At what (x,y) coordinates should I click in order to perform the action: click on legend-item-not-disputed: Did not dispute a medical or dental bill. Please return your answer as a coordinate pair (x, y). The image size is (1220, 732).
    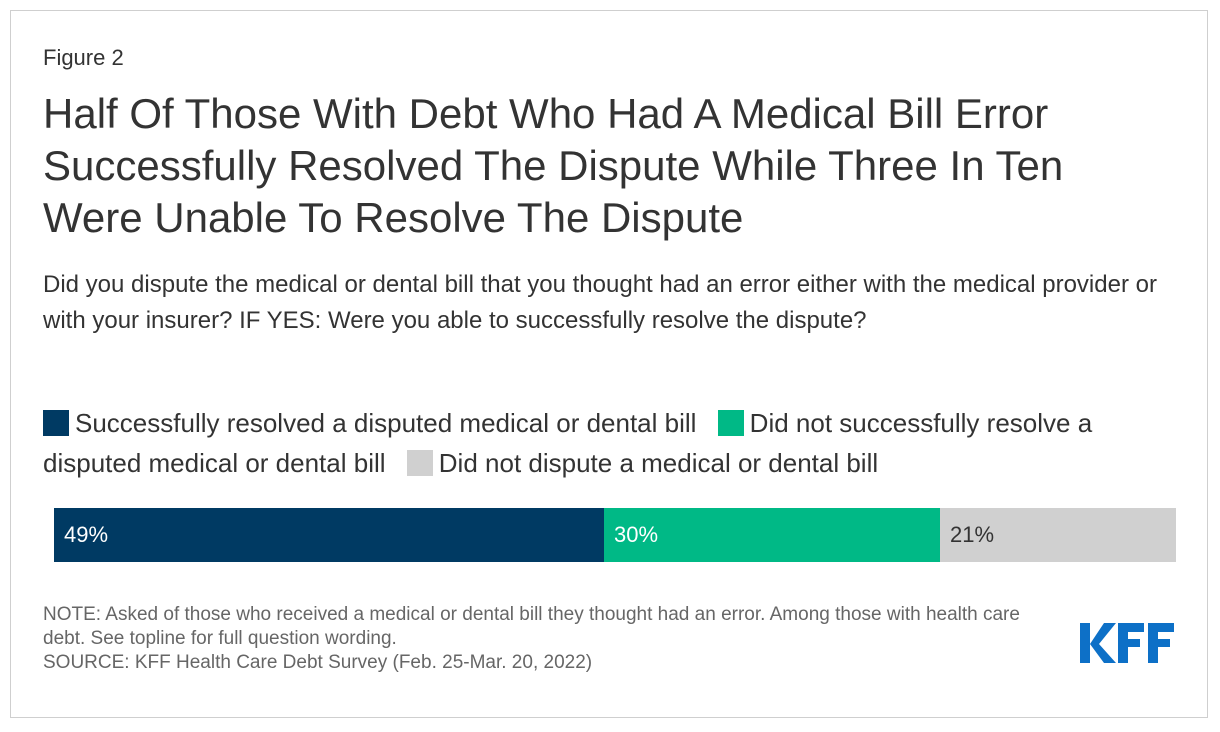
    Looking at the image, I should click on (642, 463).